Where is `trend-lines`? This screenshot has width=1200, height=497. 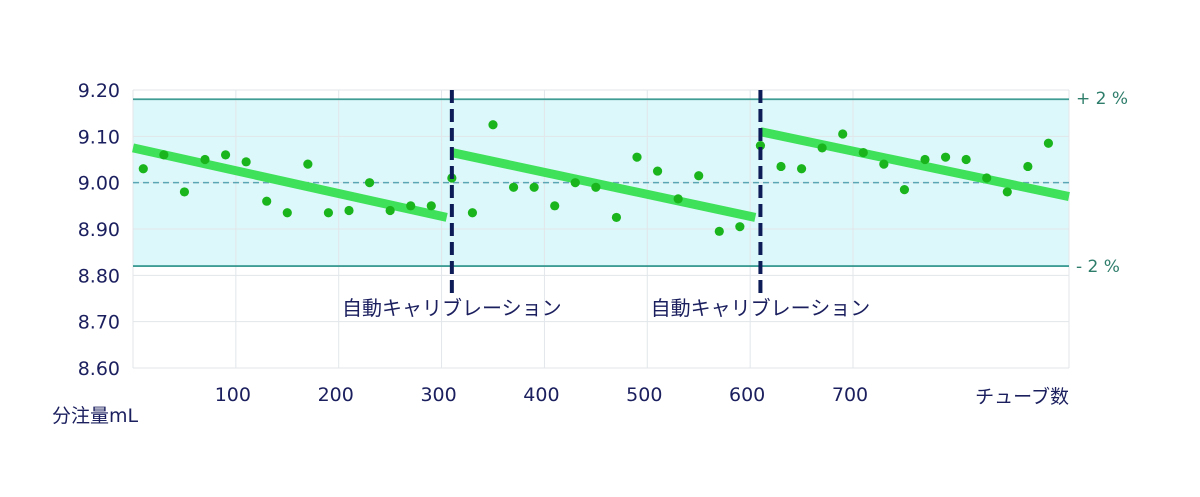
trend-lines is located at coordinates (601, 174).